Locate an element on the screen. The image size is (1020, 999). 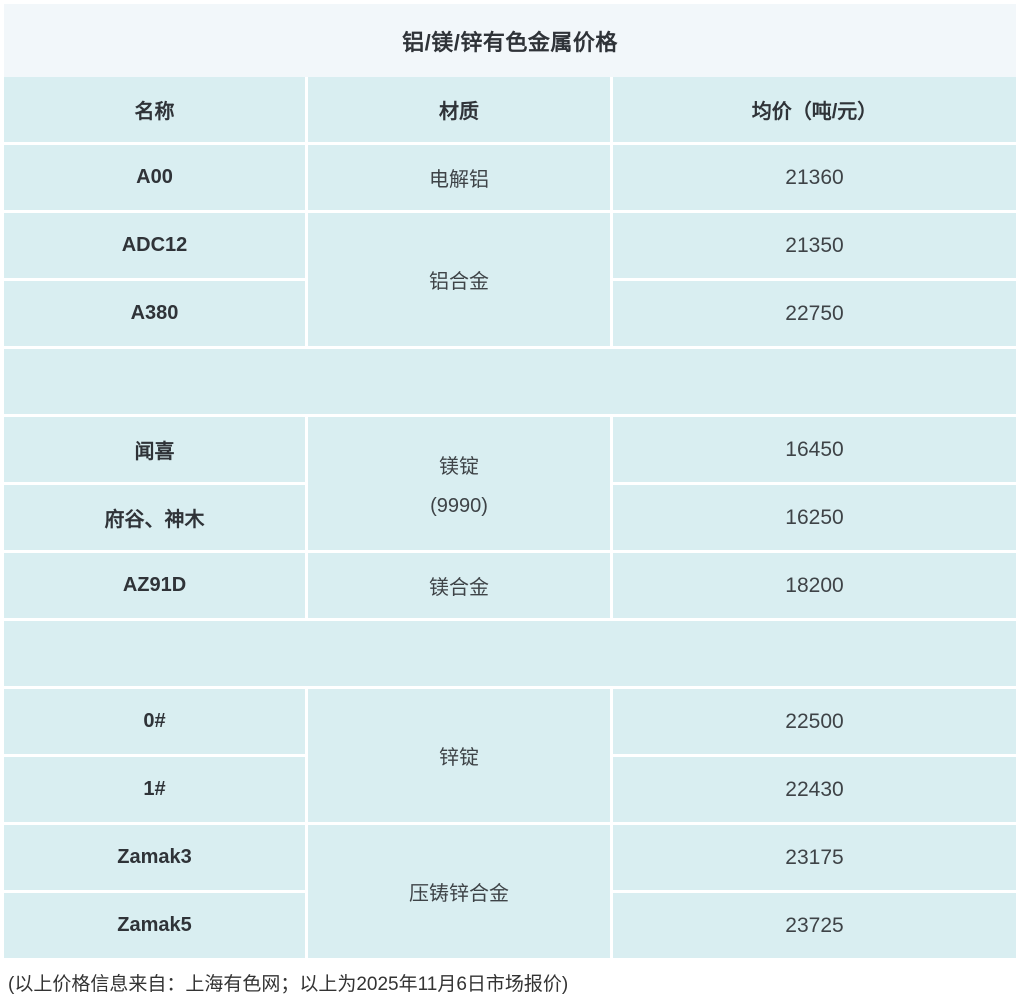
name-cell-adc12: ADC12 is located at coordinates (154, 245).